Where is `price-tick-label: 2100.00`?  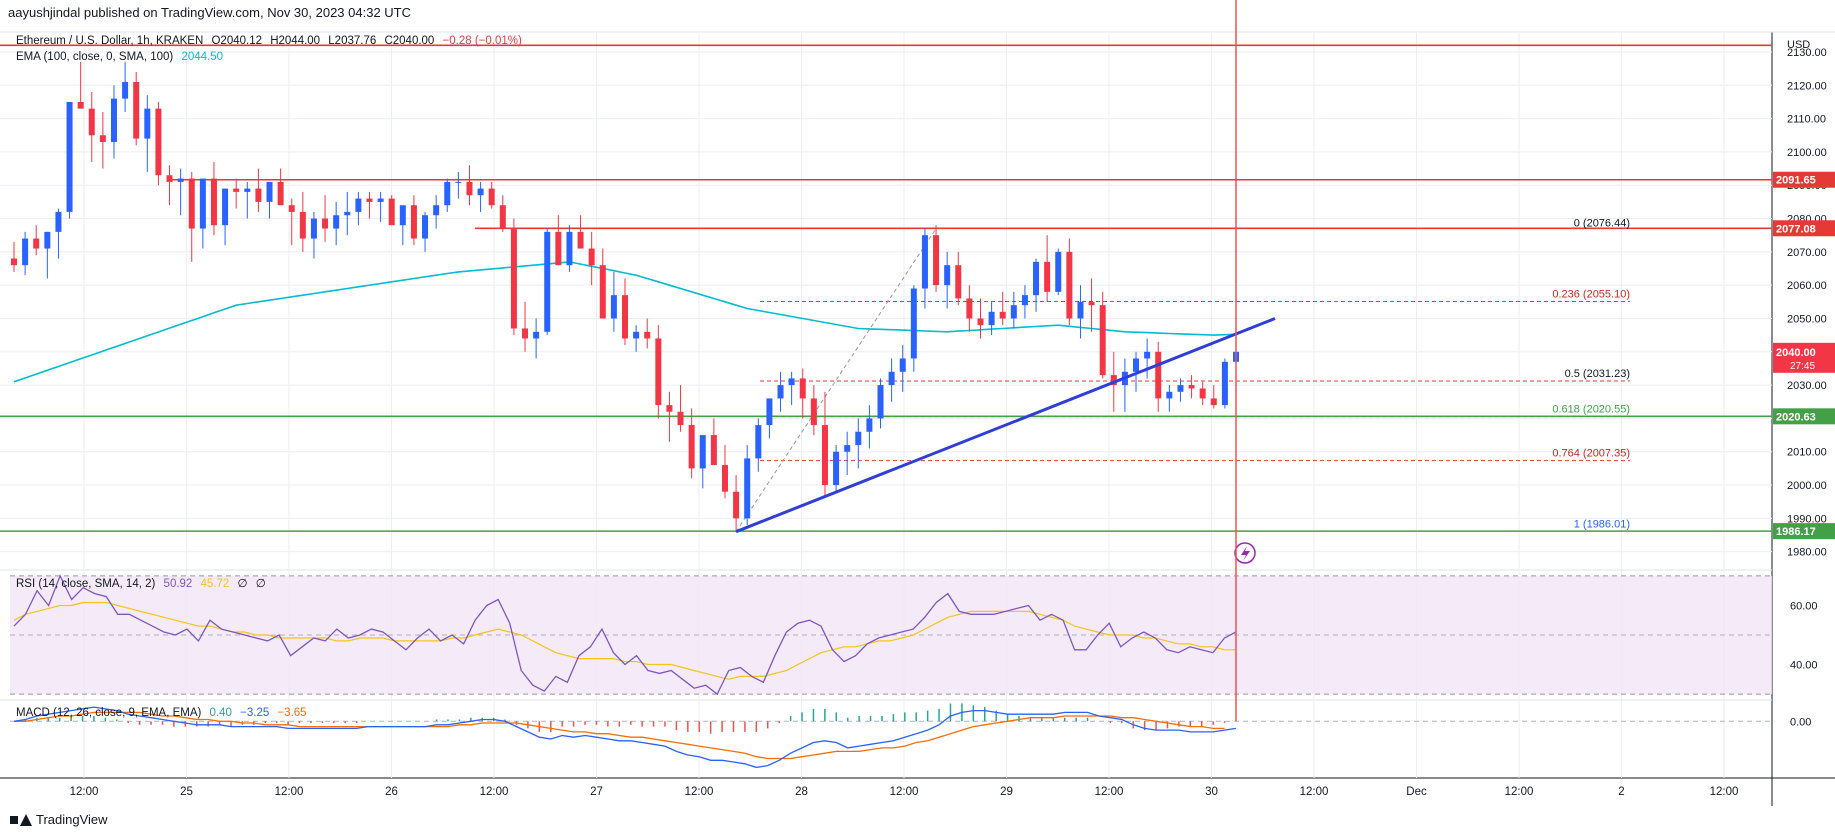 price-tick-label: 2100.00 is located at coordinates (1807, 153).